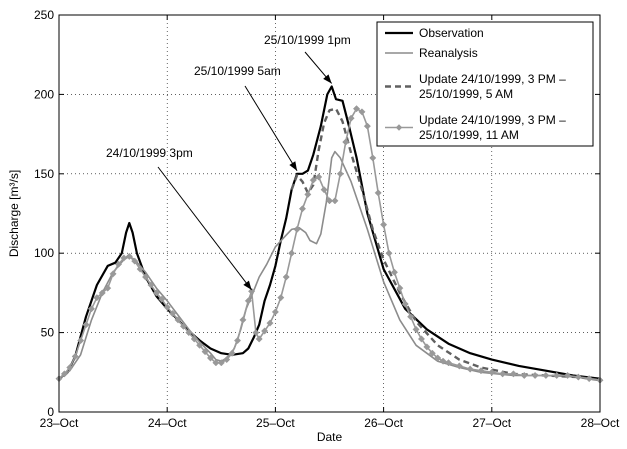 This screenshot has height=449, width=627. Describe the element at coordinates (600, 423) in the screenshot. I see `x-tick-label: 28–Oct` at that location.